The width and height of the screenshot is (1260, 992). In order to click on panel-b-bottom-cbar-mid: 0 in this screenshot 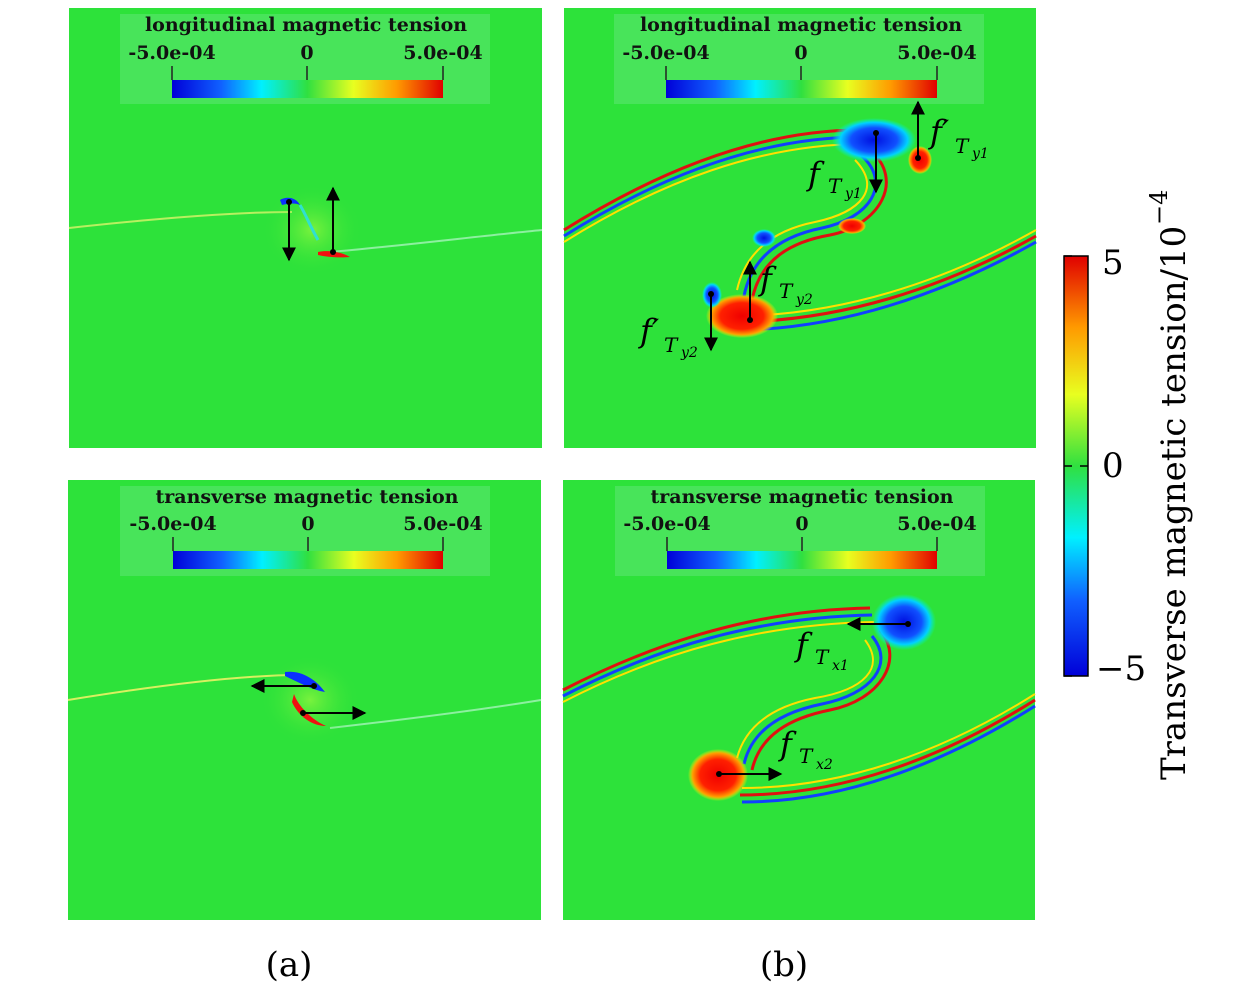, I will do `click(801, 524)`.